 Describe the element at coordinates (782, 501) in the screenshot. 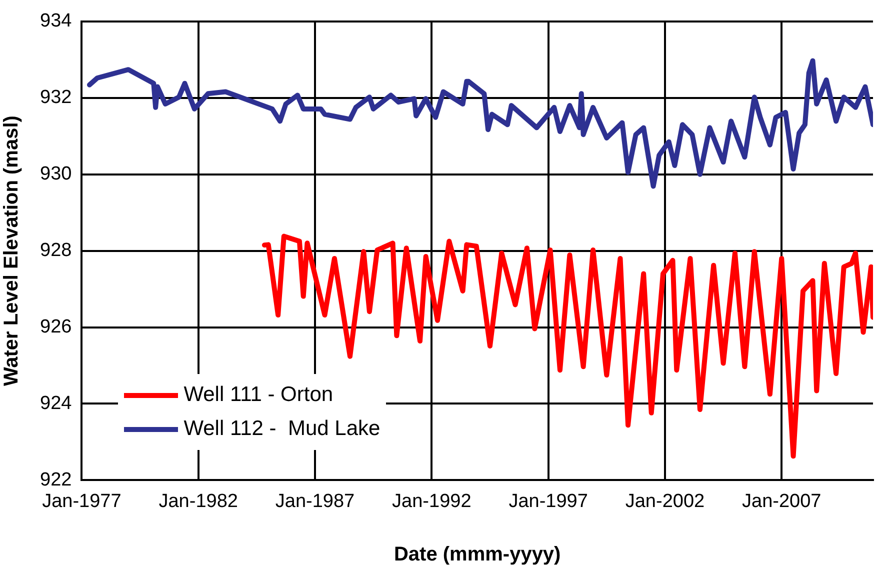

I see `x-tick-label: Jan-2007` at that location.